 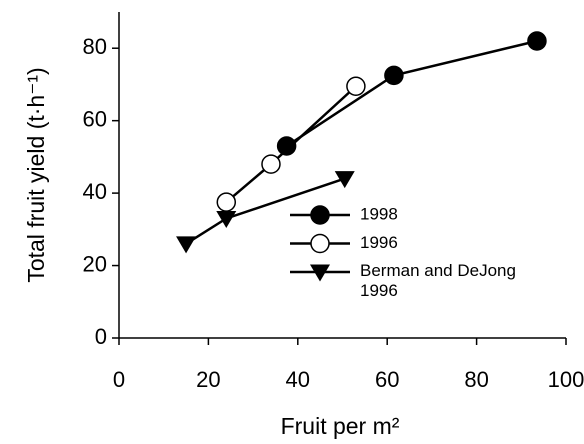 I want to click on legend-label: 1996, so click(x=379, y=242).